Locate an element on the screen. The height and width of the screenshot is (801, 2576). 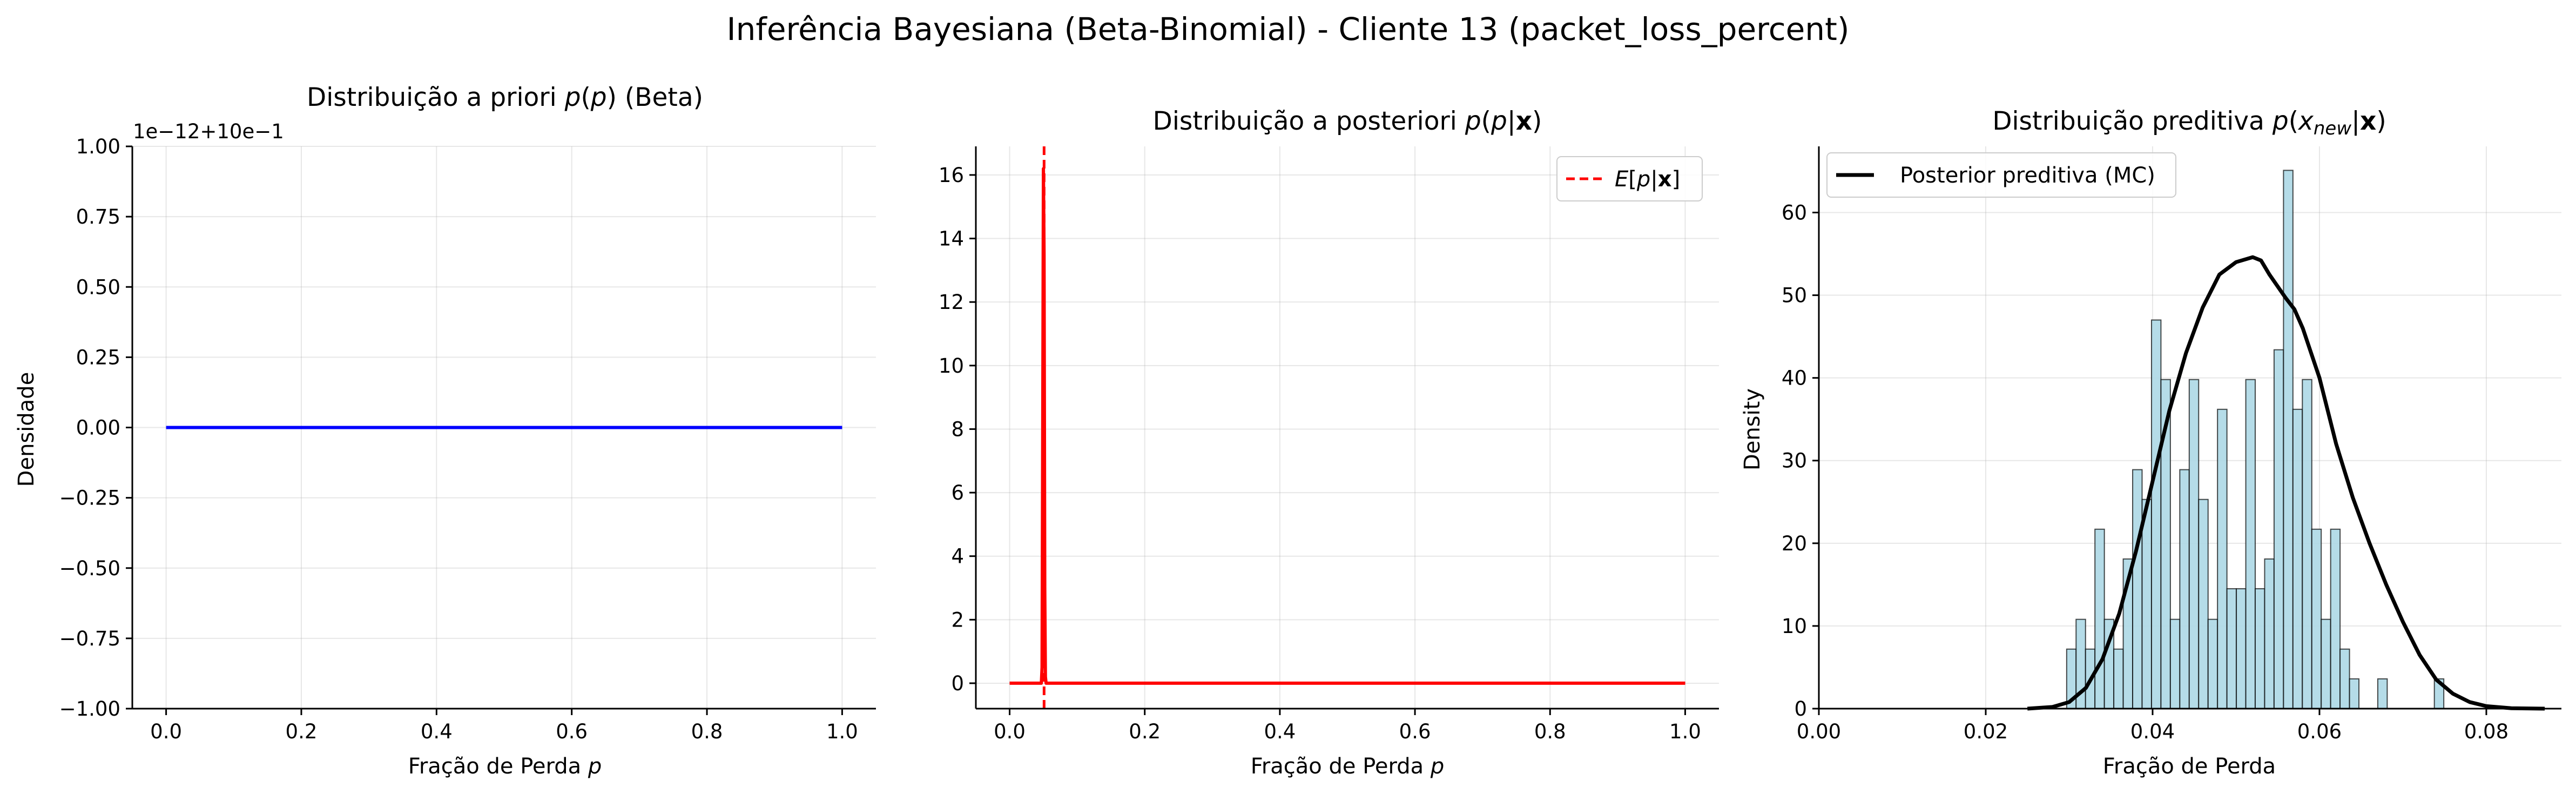
predictive-legend-box is located at coordinates (2001, 175).